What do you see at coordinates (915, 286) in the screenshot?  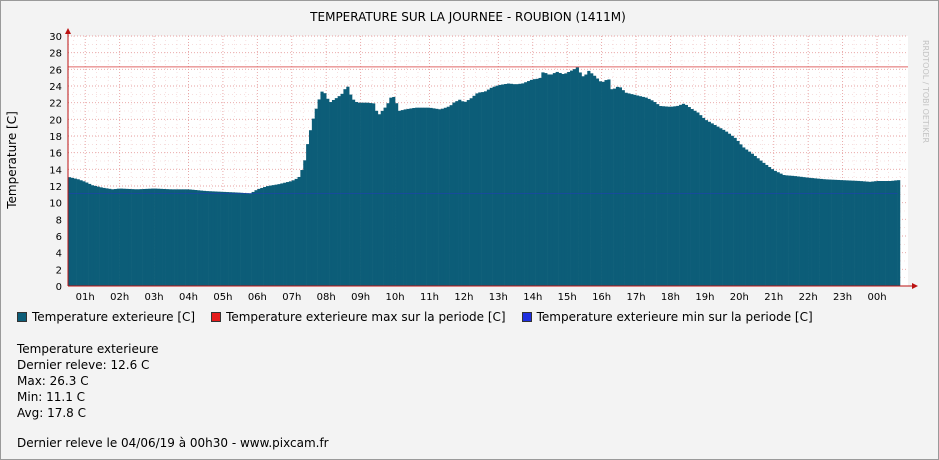 I see `x-axis-arrow` at bounding box center [915, 286].